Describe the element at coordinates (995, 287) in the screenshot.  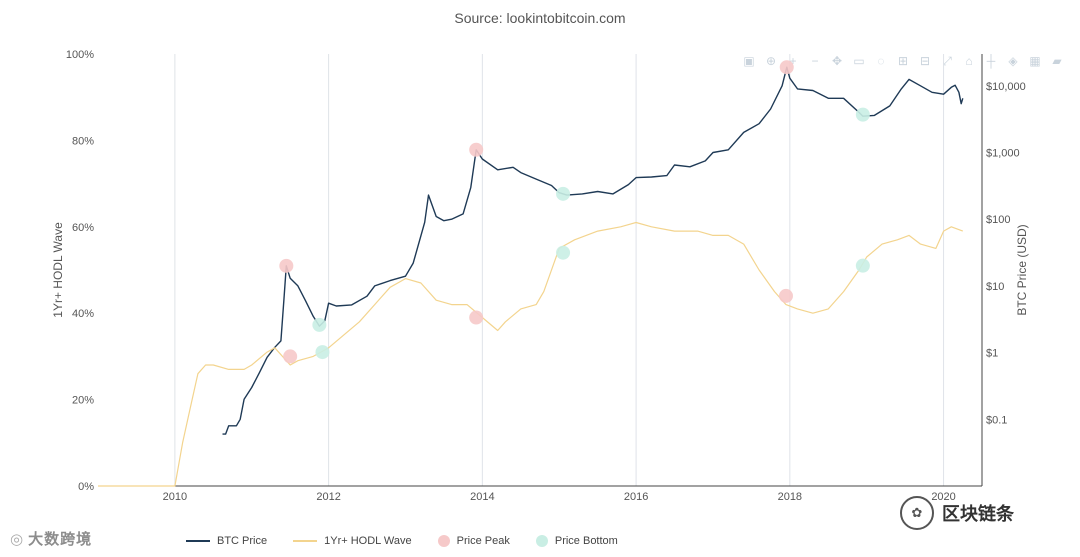
I see `y-right-tick-label: $10` at that location.